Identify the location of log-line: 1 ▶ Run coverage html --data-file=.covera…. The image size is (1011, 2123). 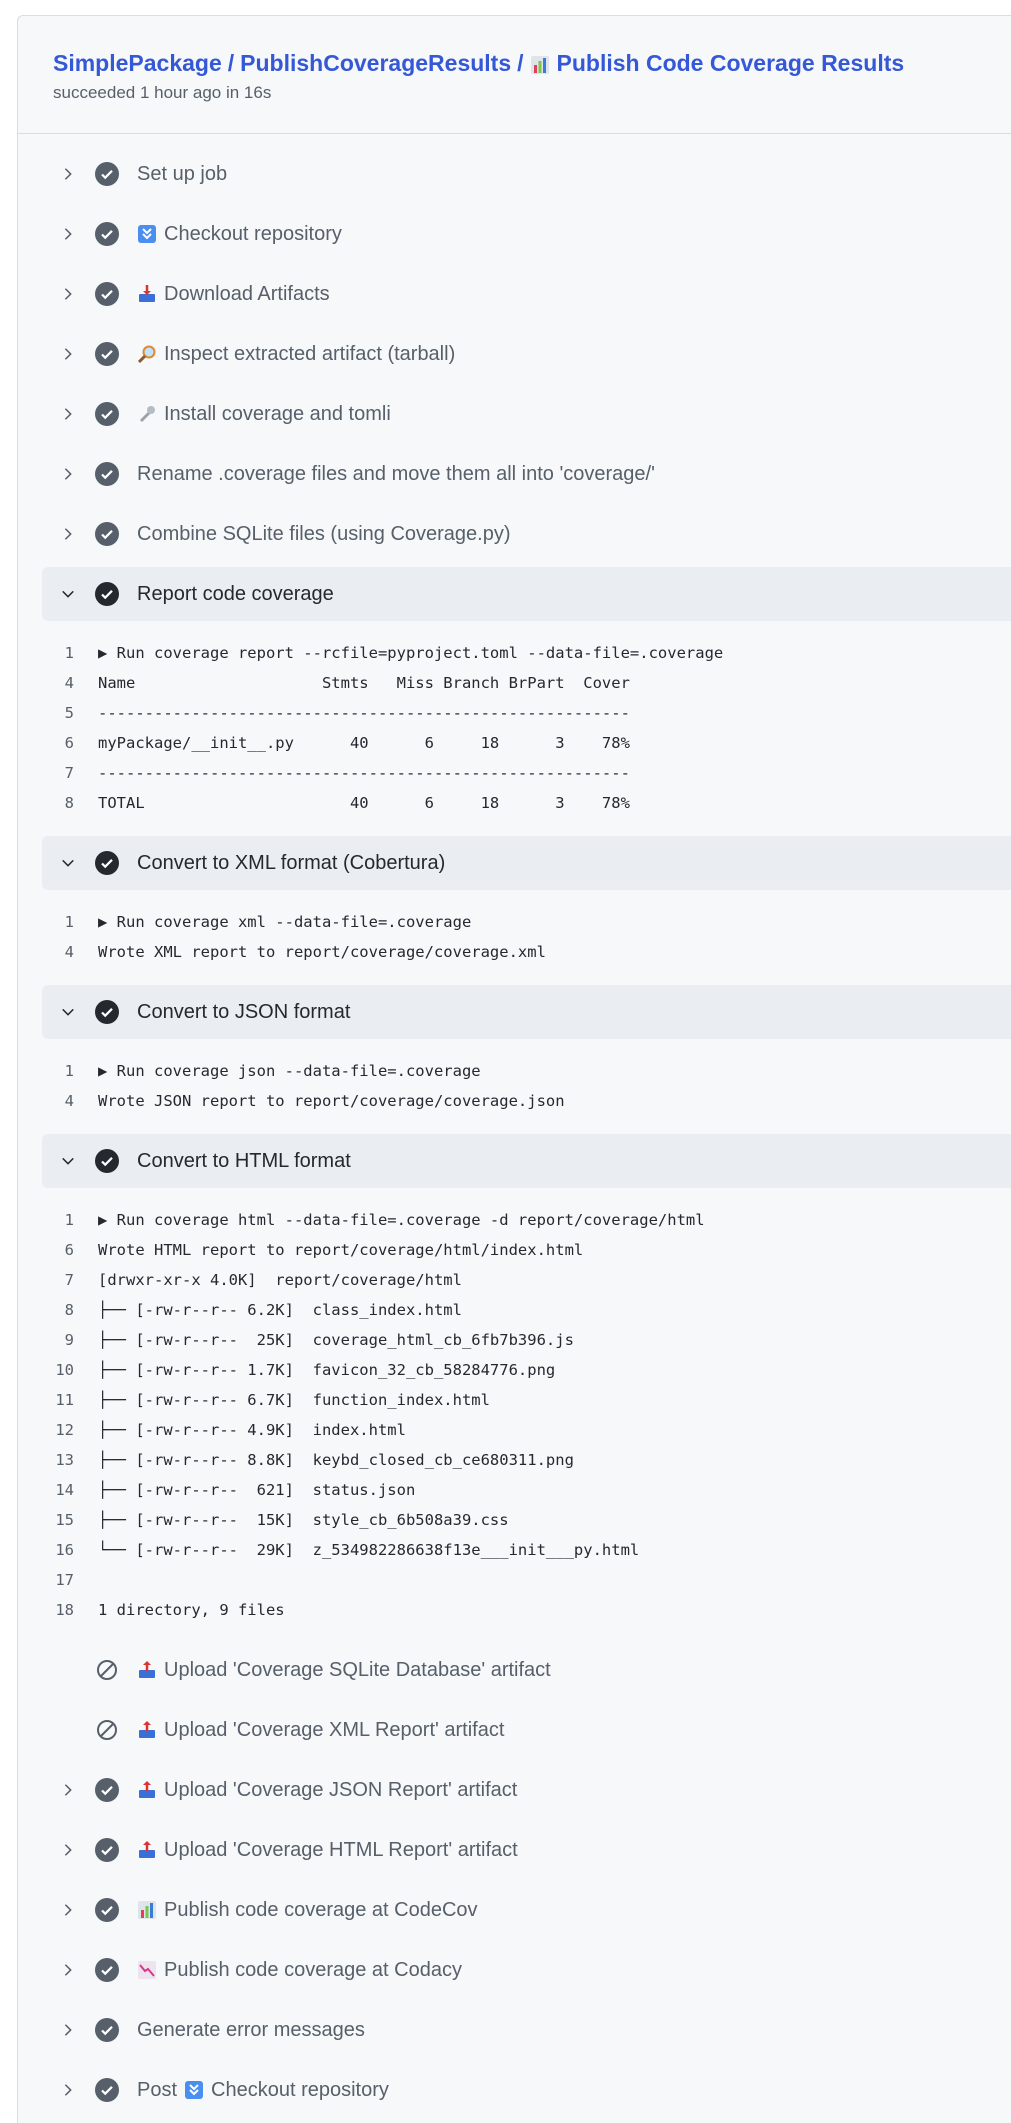
(514, 1220).